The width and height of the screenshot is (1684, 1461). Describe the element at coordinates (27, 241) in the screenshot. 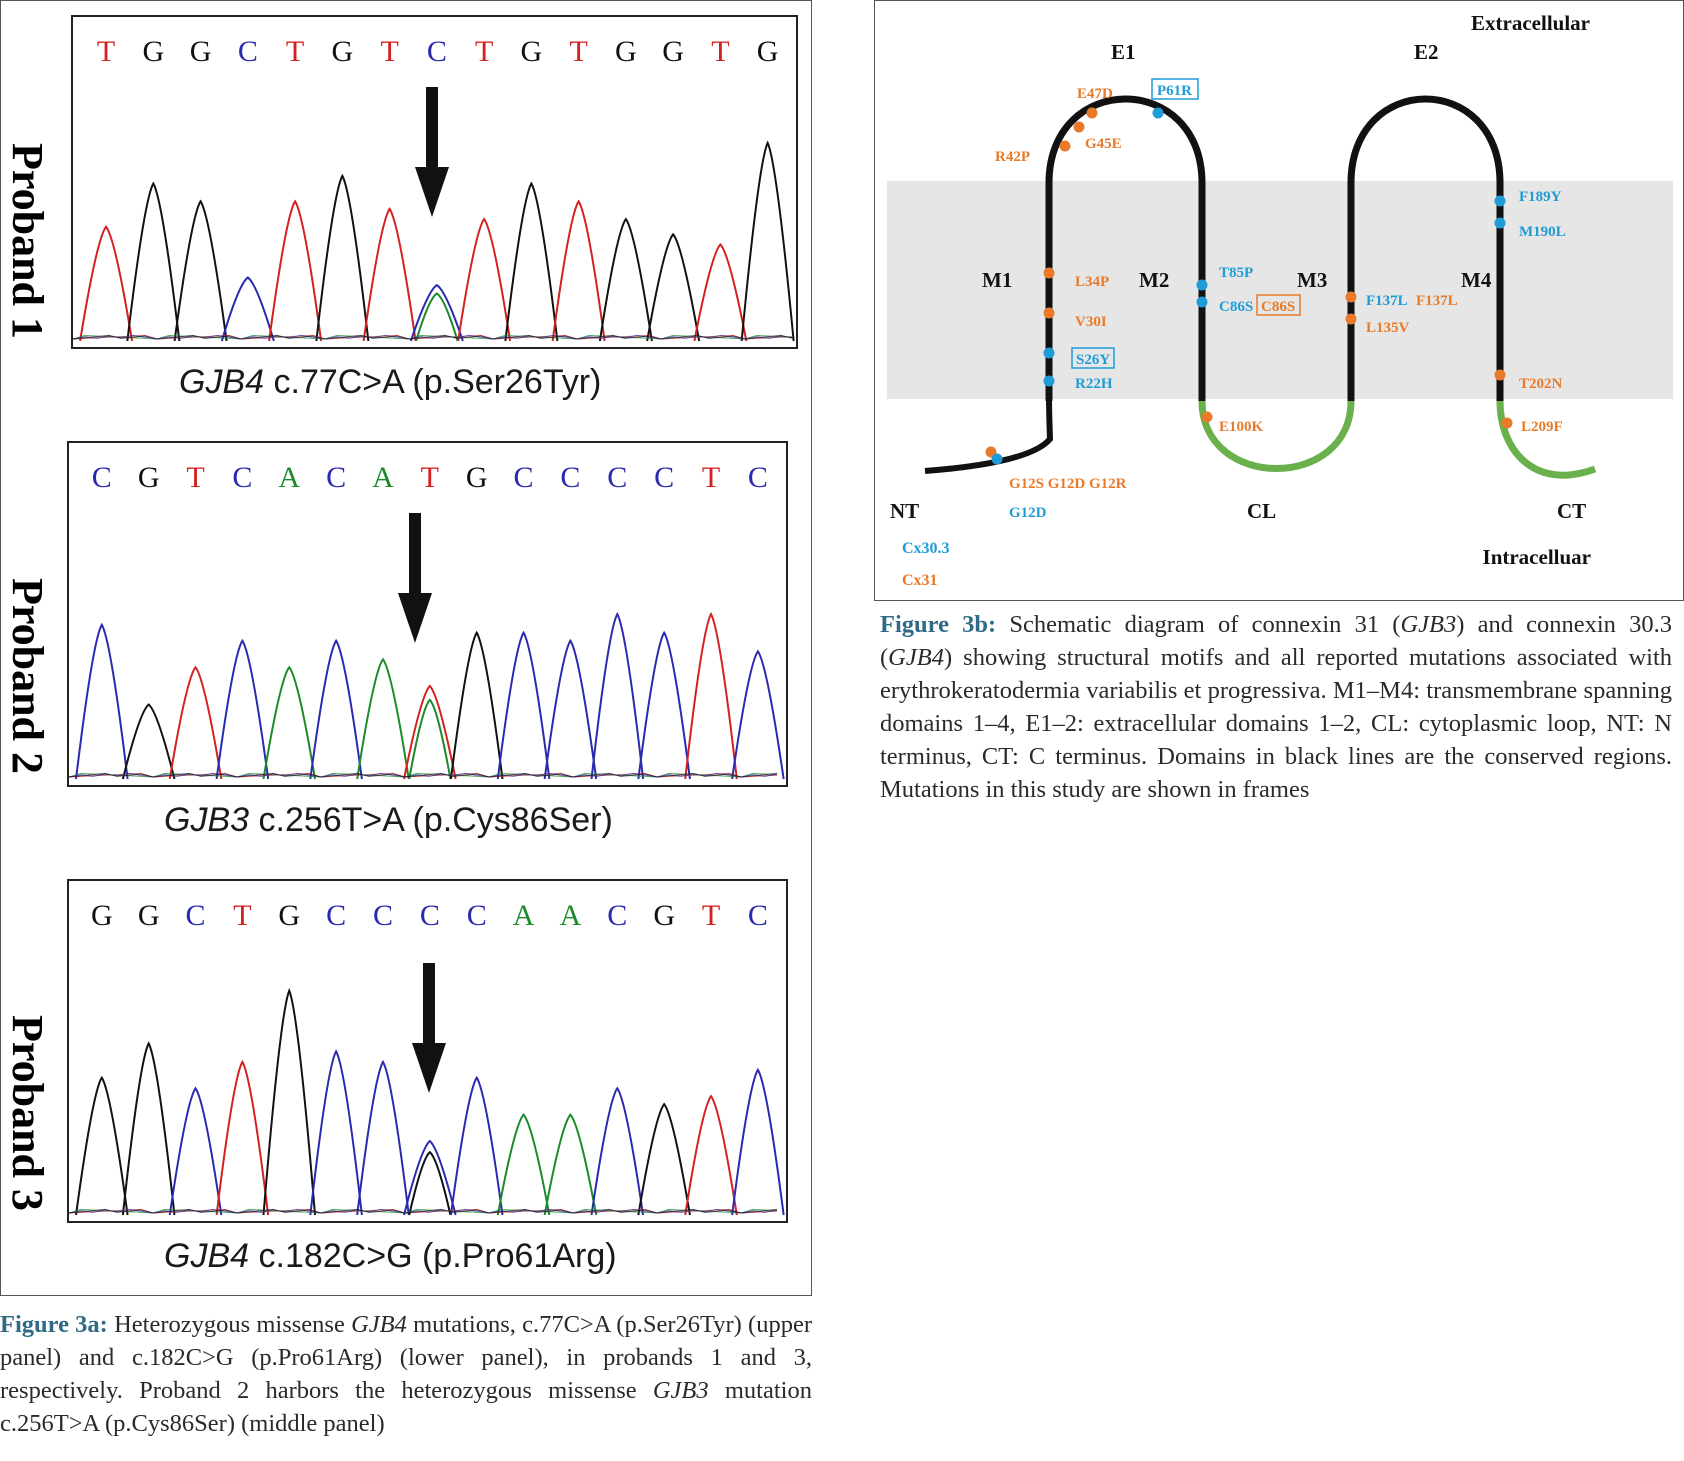

I see `proband-1-text: Proband 1` at that location.